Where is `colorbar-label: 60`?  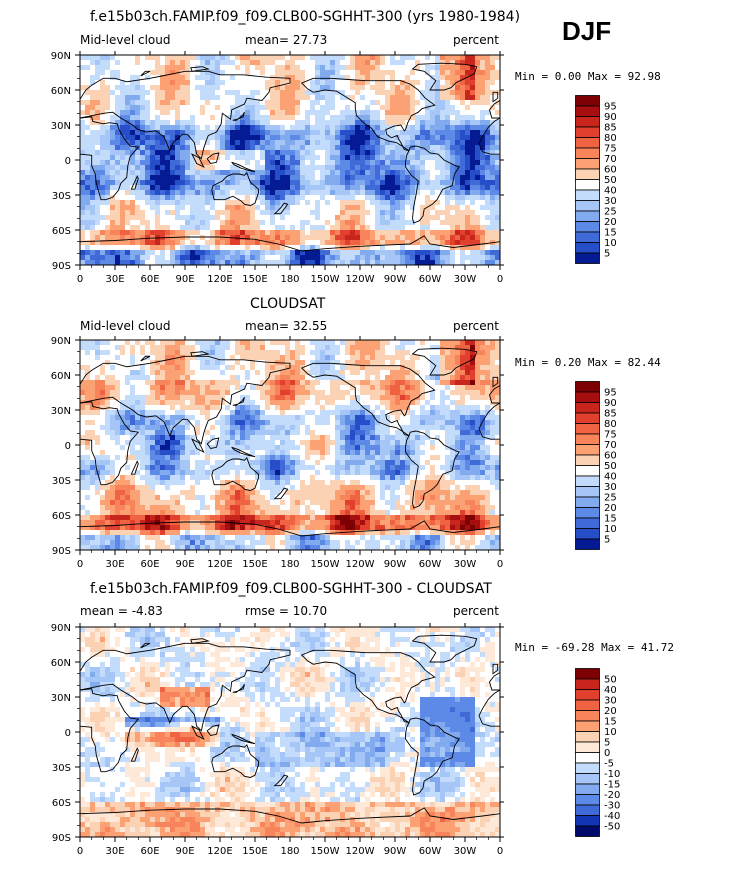
colorbar-label: 60 is located at coordinates (610, 170).